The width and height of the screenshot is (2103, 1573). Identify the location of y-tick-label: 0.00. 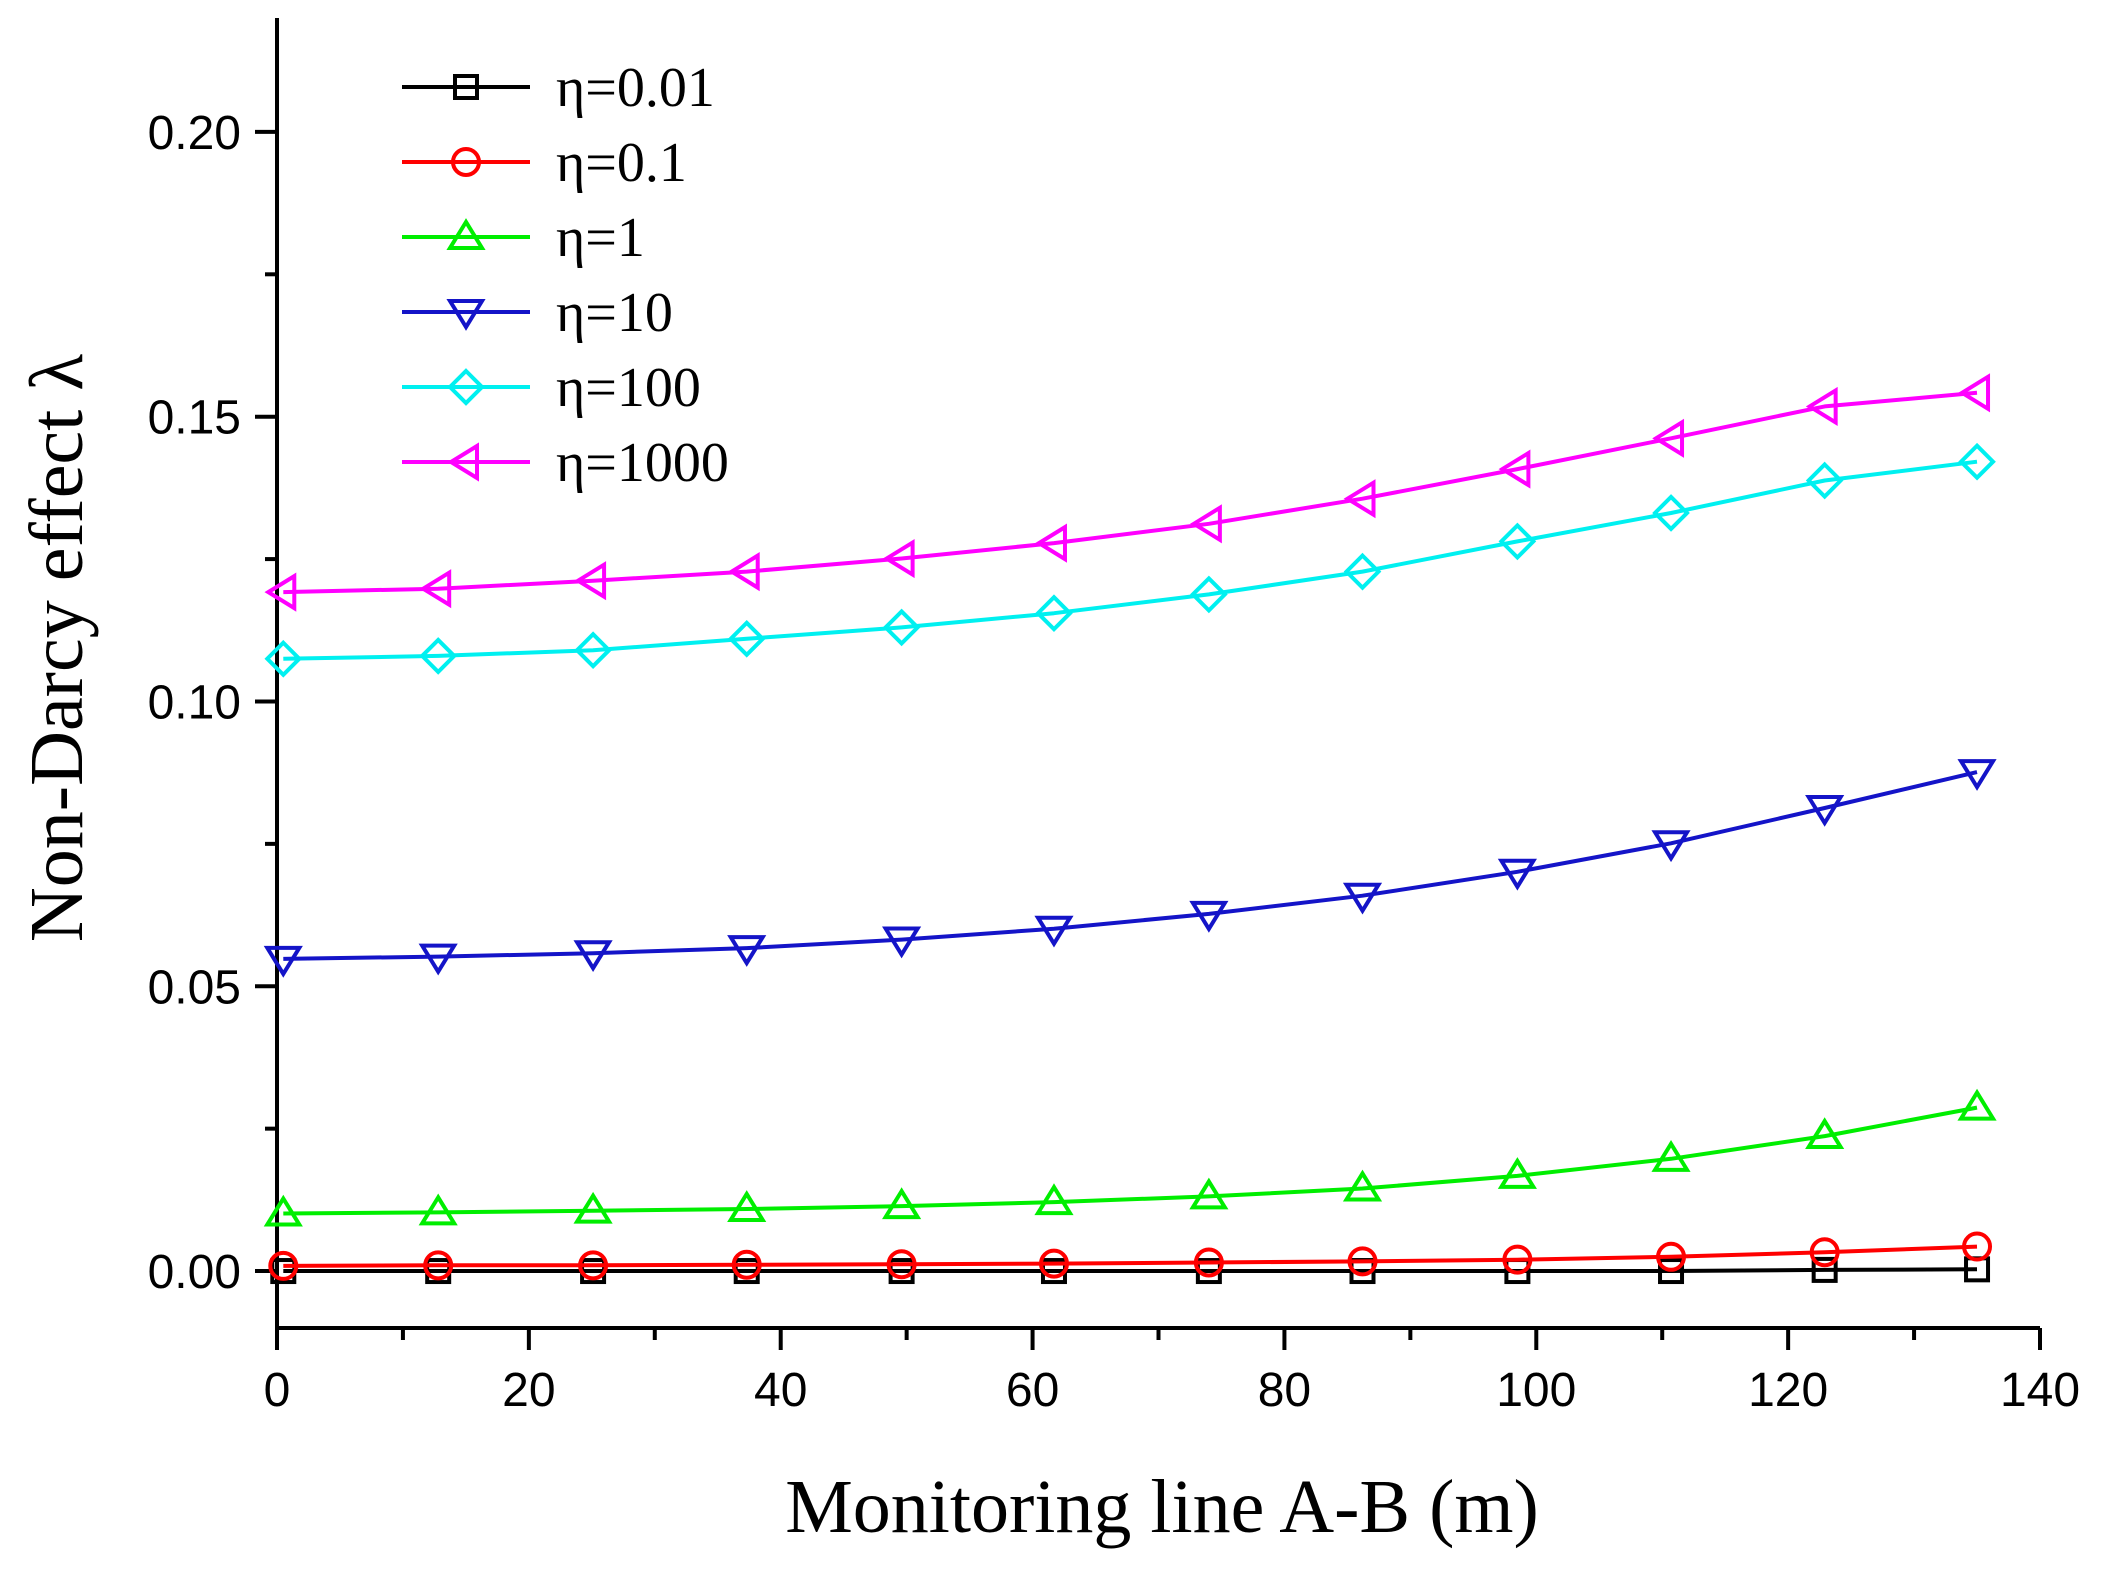
(194, 1272).